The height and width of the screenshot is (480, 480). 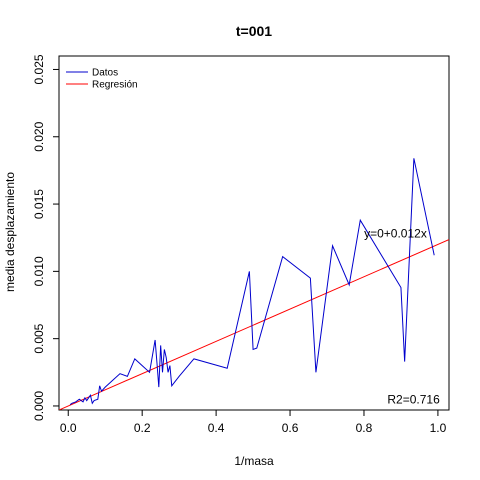 What do you see at coordinates (10, 232) in the screenshot?
I see `y-axis-label: media desplazamiento` at bounding box center [10, 232].